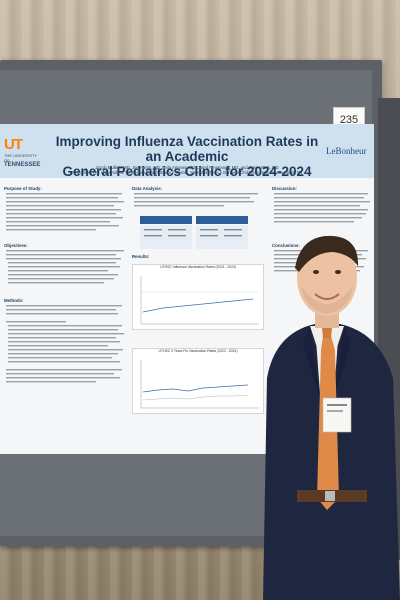  What do you see at coordinates (65, 344) in the screenshot?
I see `methods-text-lines` at bounding box center [65, 344].